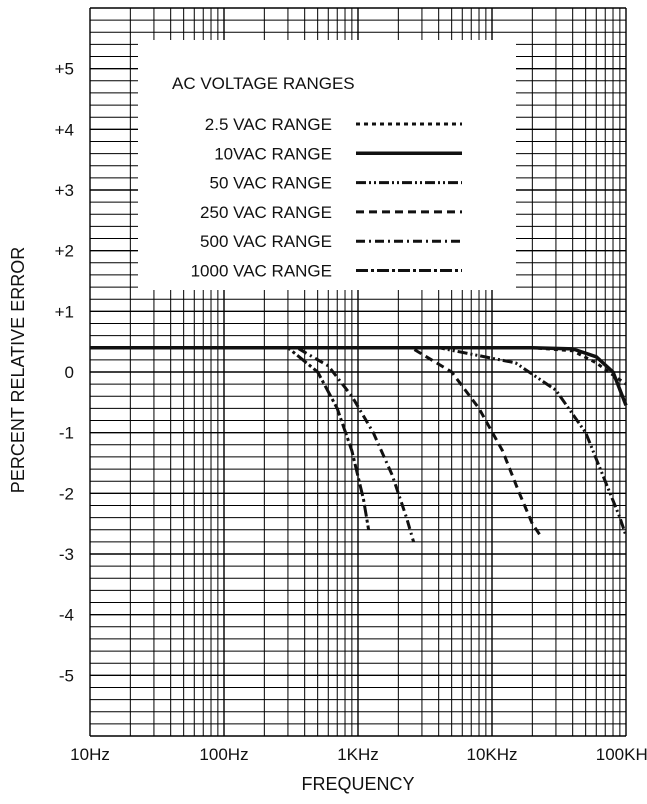 This screenshot has height=804, width=647. I want to click on y-tick-label: -5, so click(66, 675).